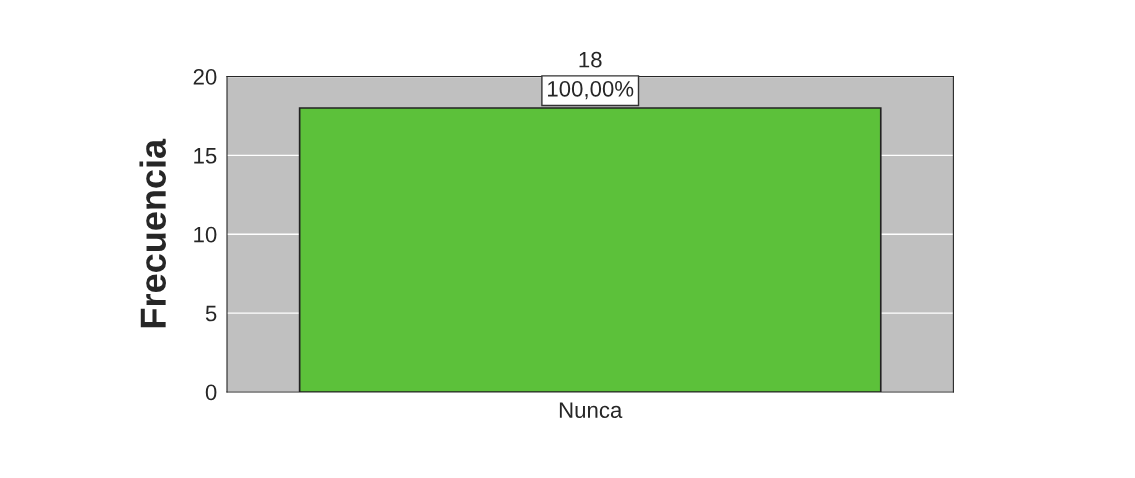 The image size is (1135, 478). Describe the element at coordinates (205, 156) in the screenshot. I see `y-tick-label: 15` at that location.